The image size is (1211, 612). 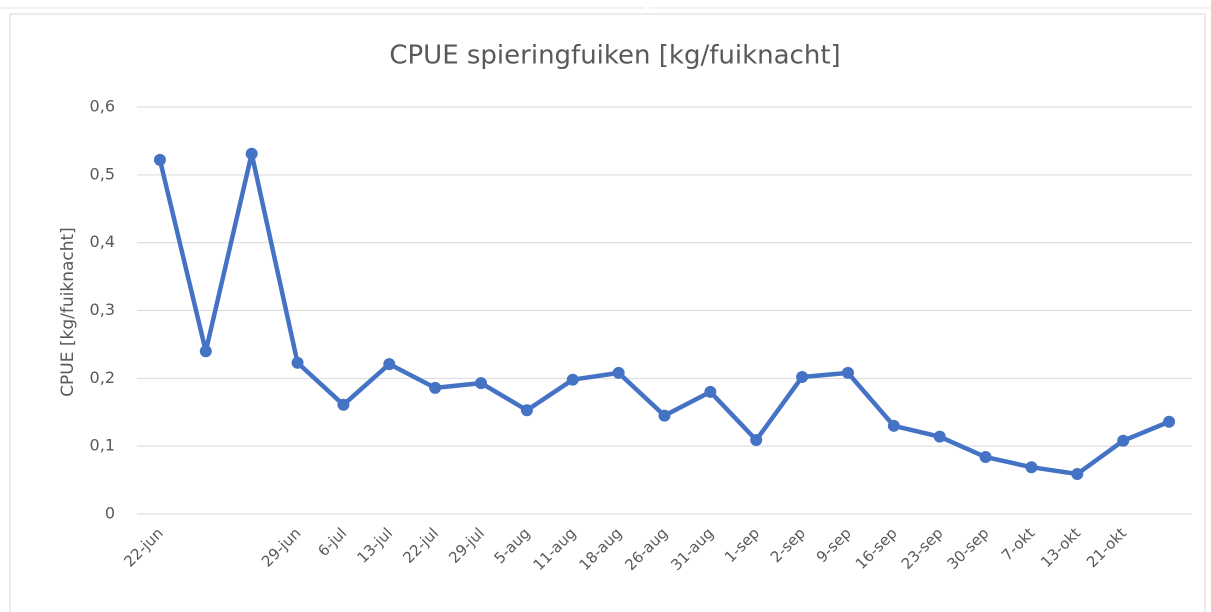 I want to click on y-tick-label: 0,4, so click(x=102, y=241).